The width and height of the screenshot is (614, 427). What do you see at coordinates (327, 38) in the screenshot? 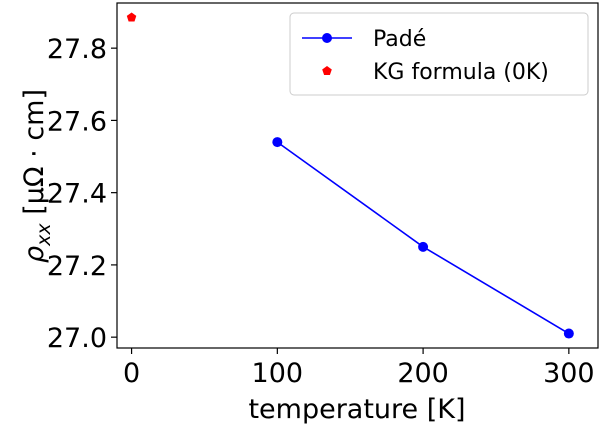
I see `legend-marker-pade` at bounding box center [327, 38].